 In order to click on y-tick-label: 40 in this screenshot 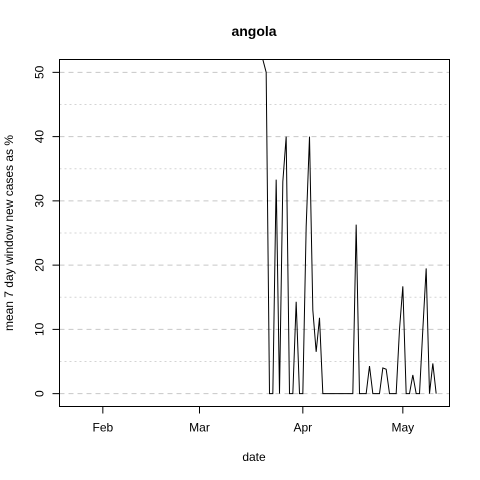, I will do `click(40, 137)`.